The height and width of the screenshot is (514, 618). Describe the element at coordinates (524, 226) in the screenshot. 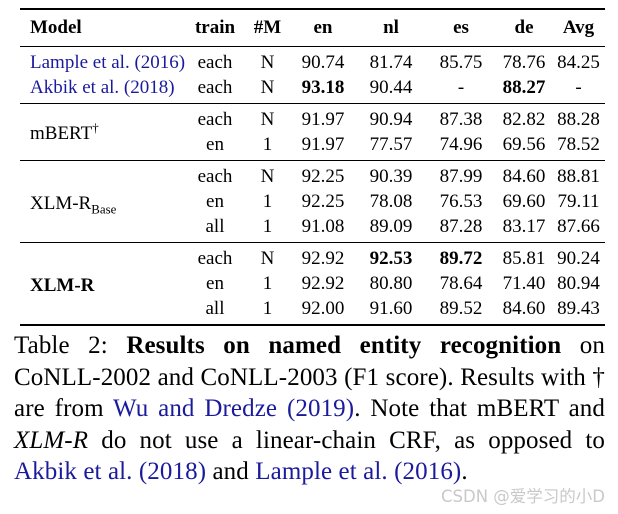

I see `score-cell: 83.17` at that location.